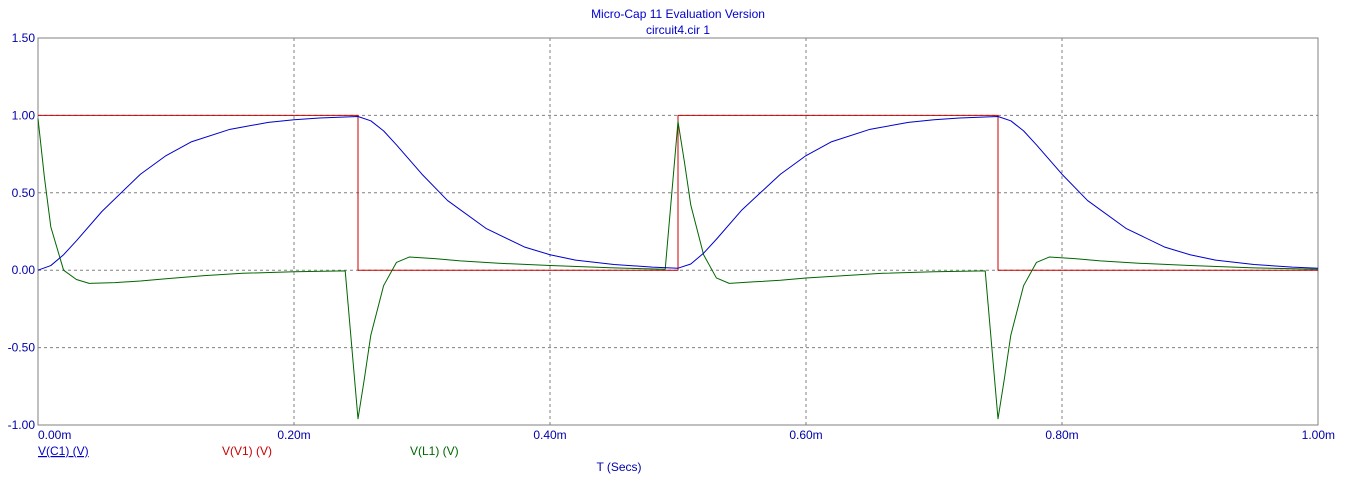 This screenshot has width=1353, height=487. I want to click on y-tick-label: -1.00, so click(22, 425).